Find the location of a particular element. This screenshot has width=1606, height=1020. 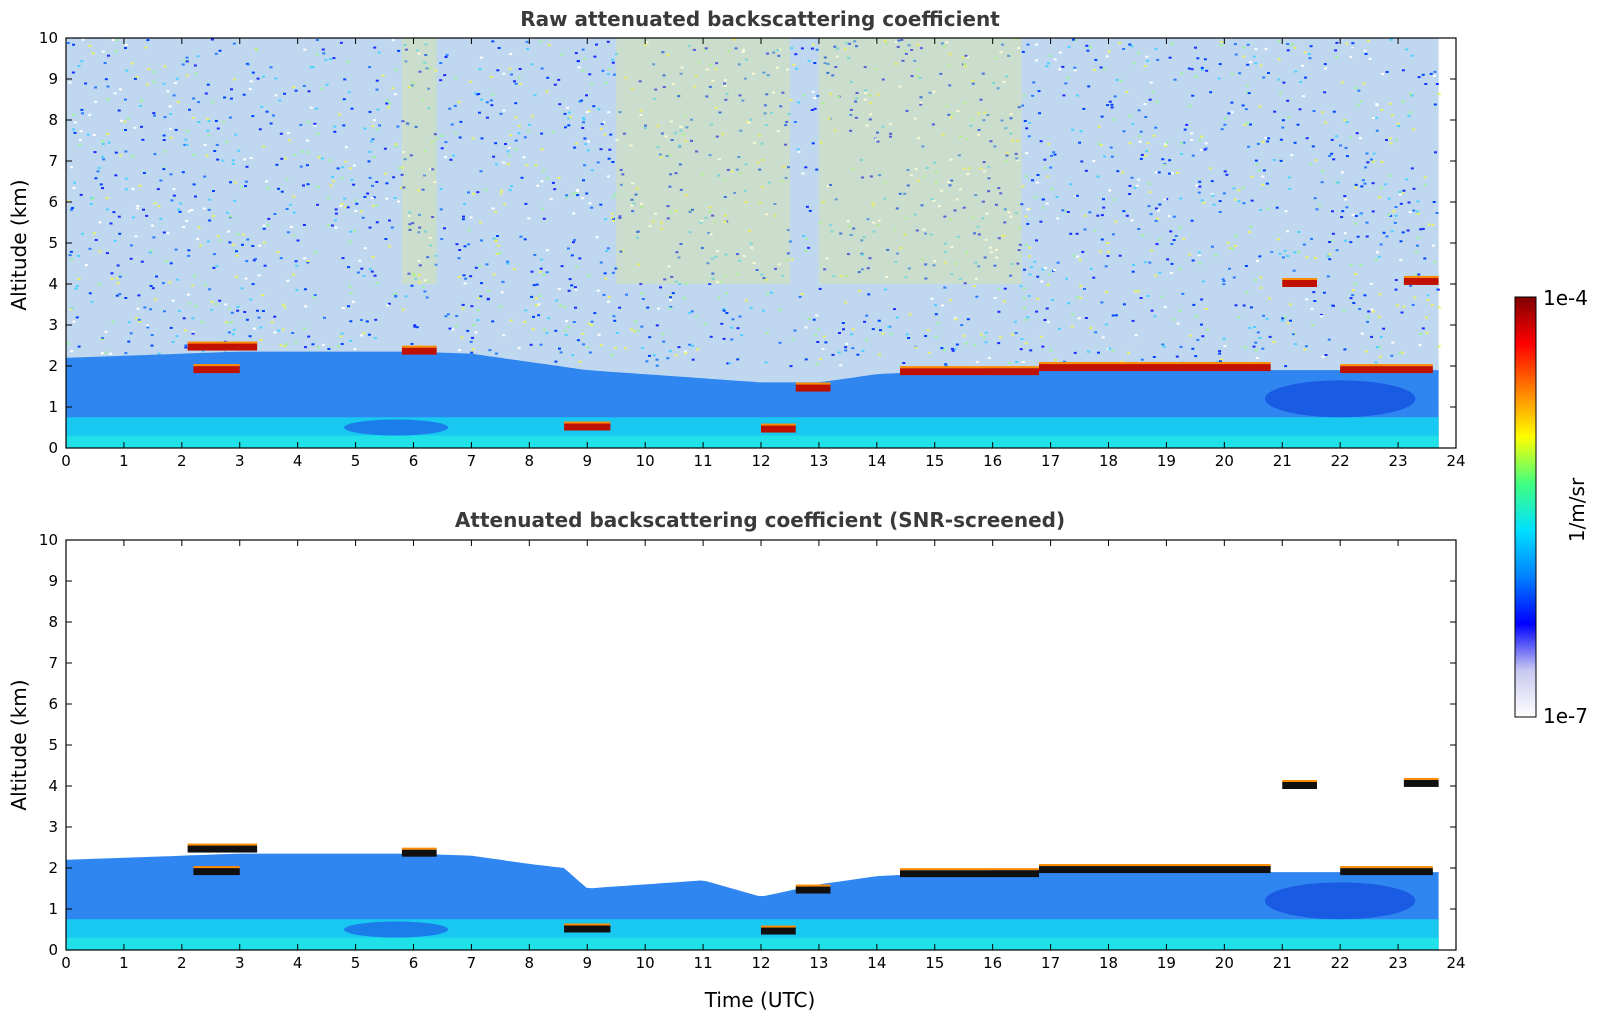

x-tick-label: 17 is located at coordinates (1050, 963).